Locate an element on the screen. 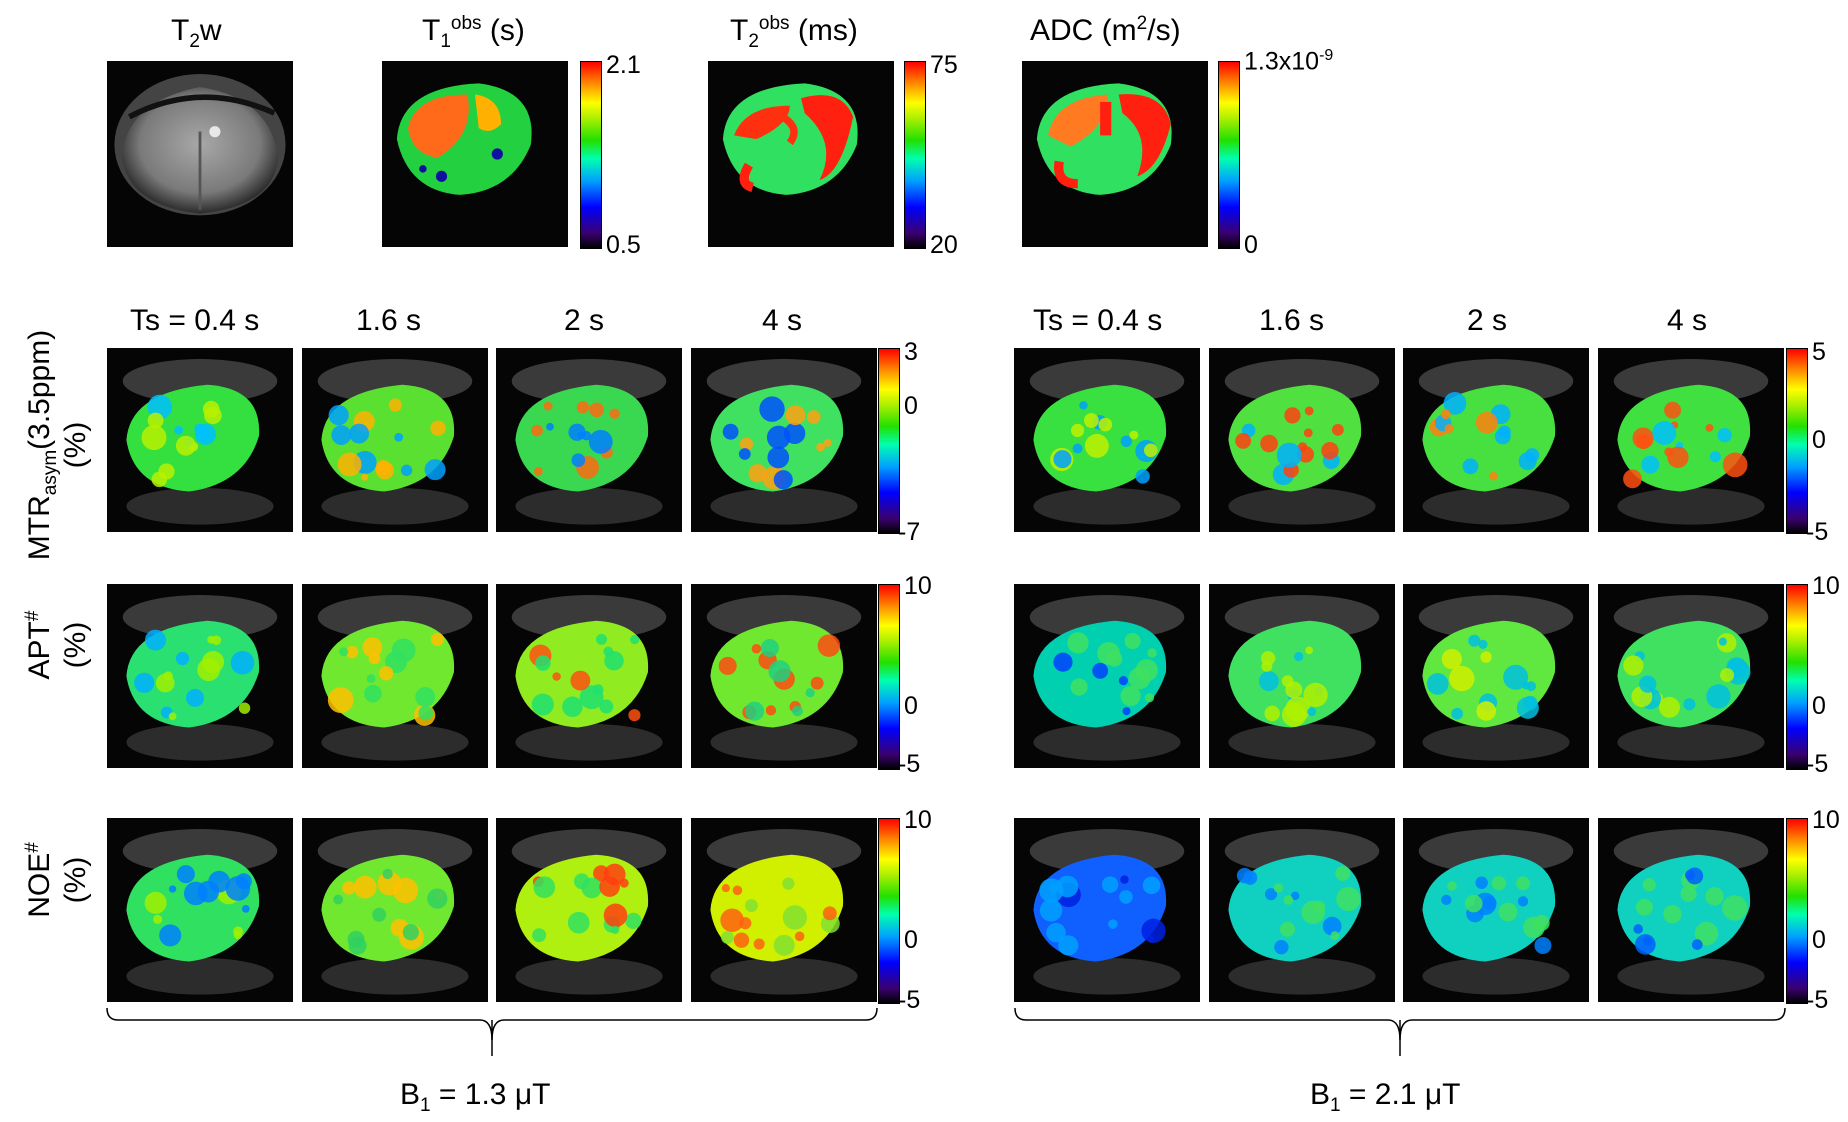 The height and width of the screenshot is (1122, 1848). t2-colorbar is located at coordinates (915, 155).